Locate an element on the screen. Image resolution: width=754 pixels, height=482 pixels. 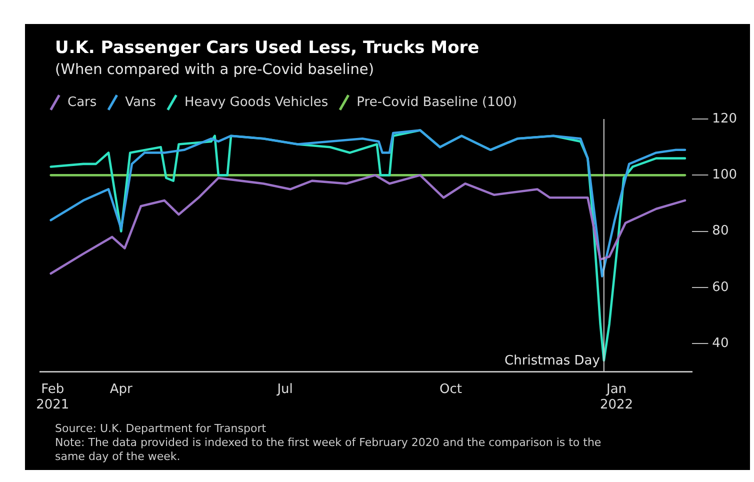
y-tick-label: 80 is located at coordinates (720, 231).